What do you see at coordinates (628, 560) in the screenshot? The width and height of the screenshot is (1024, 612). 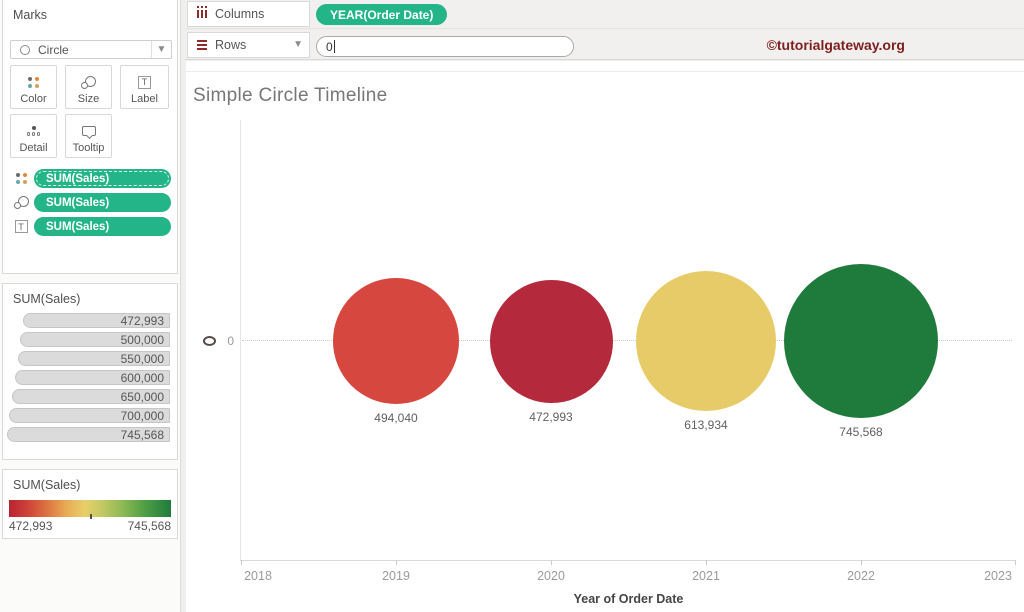 I see `x-axis-line` at bounding box center [628, 560].